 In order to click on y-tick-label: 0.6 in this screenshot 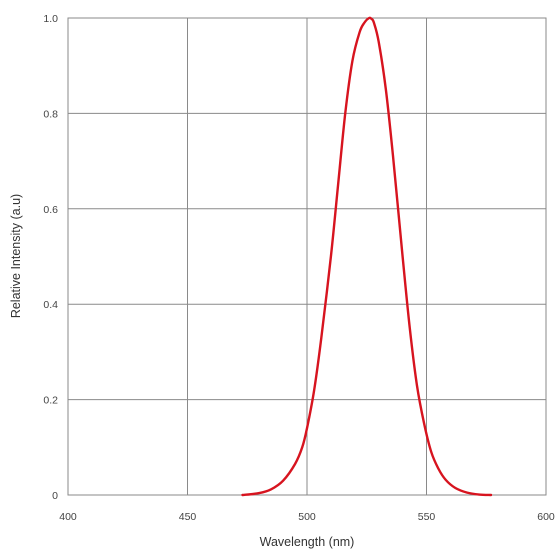, I will do `click(50, 210)`.